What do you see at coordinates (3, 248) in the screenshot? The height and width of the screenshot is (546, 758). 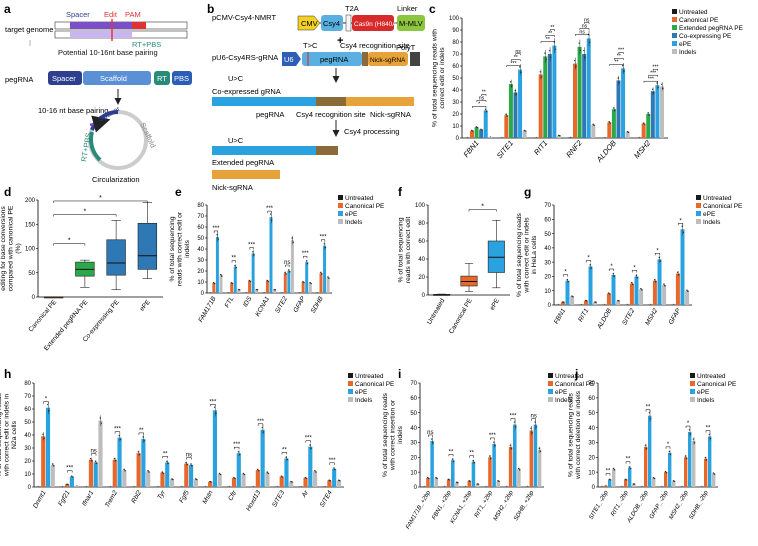 I see `y-axis-label: editing for base conversions` at bounding box center [3, 248].